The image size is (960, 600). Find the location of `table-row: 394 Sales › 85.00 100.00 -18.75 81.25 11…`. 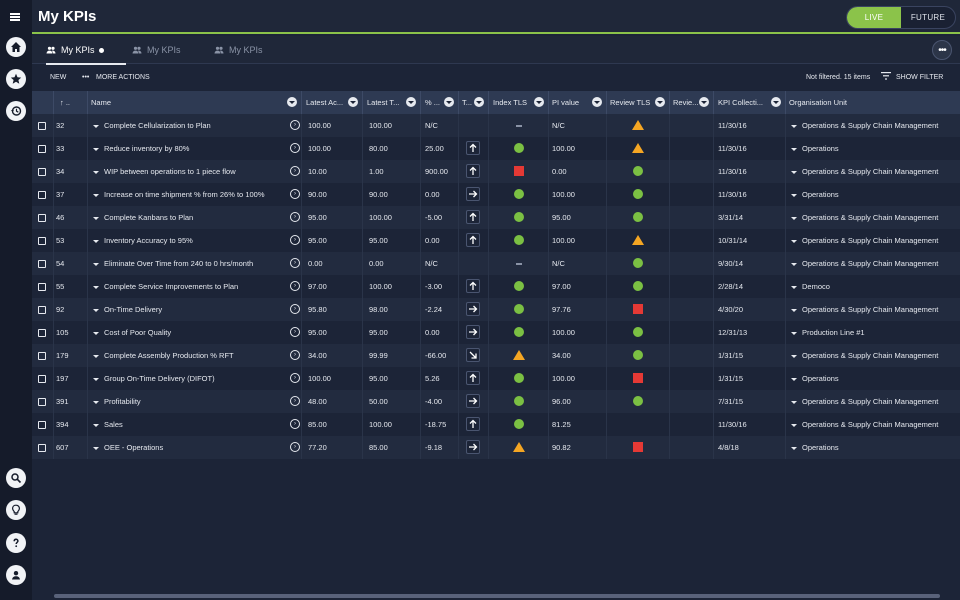

table-row: 394 Sales › 85.00 100.00 -18.75 81.25 11… is located at coordinates (496, 424).